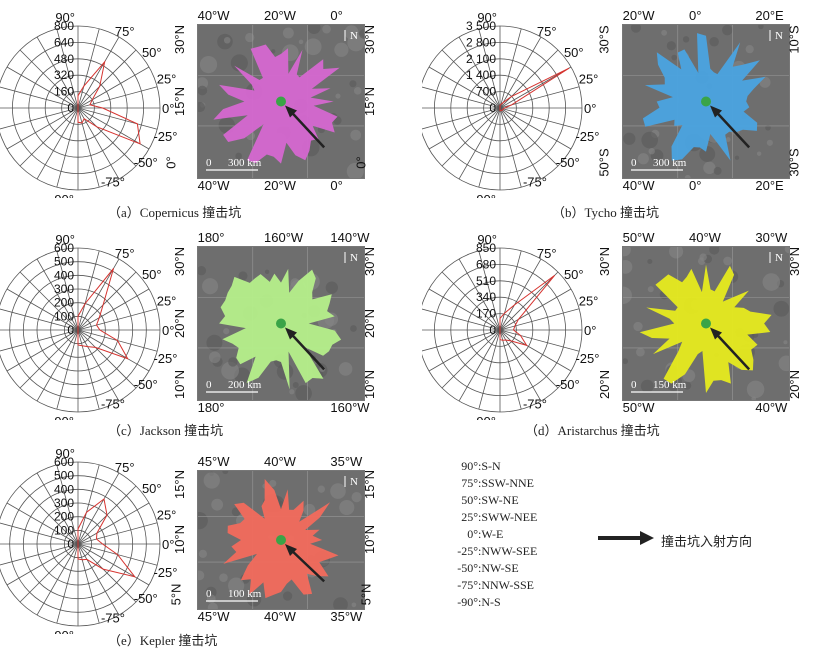 The width and height of the screenshot is (816, 654). Describe the element at coordinates (65, 239) in the screenshot. I see `angle-label: 90°` at that location.